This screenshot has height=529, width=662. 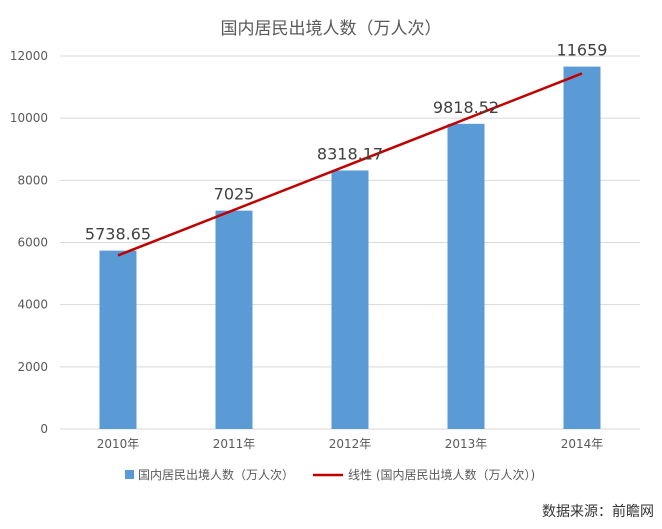 What do you see at coordinates (129, 474) in the screenshot?
I see `legend-bar-swatch` at bounding box center [129, 474].